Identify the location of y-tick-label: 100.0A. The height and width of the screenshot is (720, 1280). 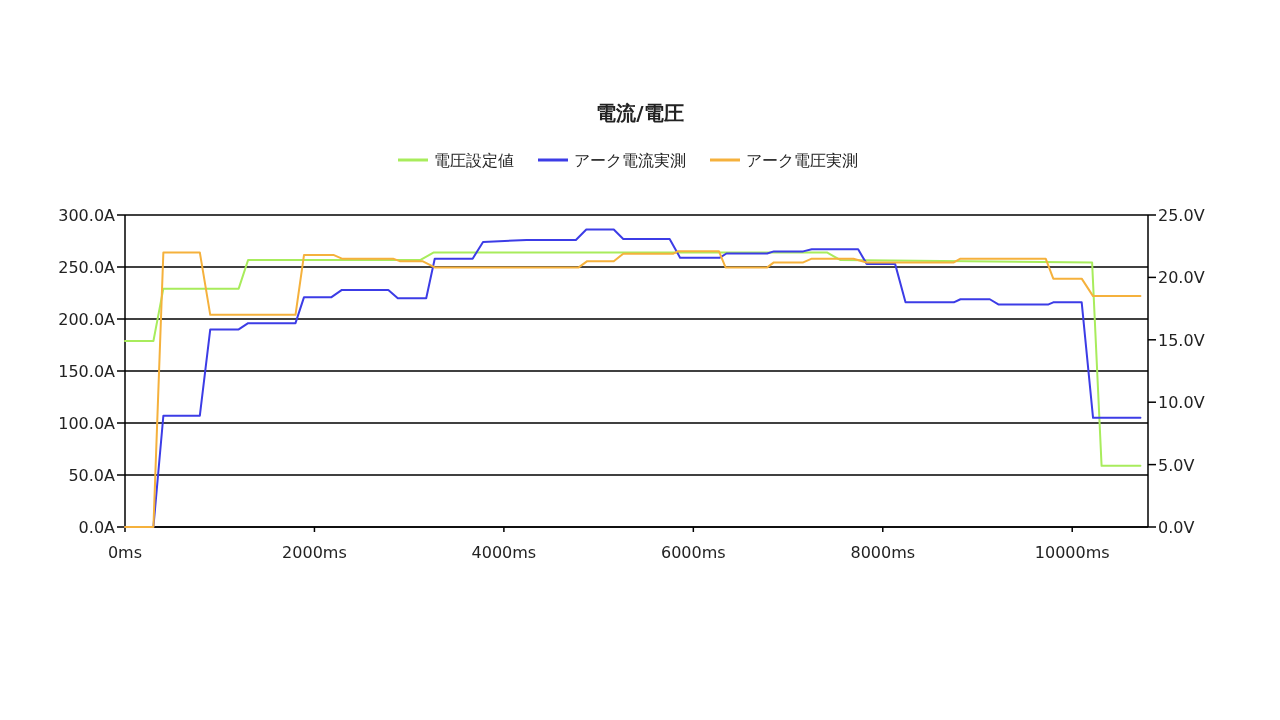
(87, 423).